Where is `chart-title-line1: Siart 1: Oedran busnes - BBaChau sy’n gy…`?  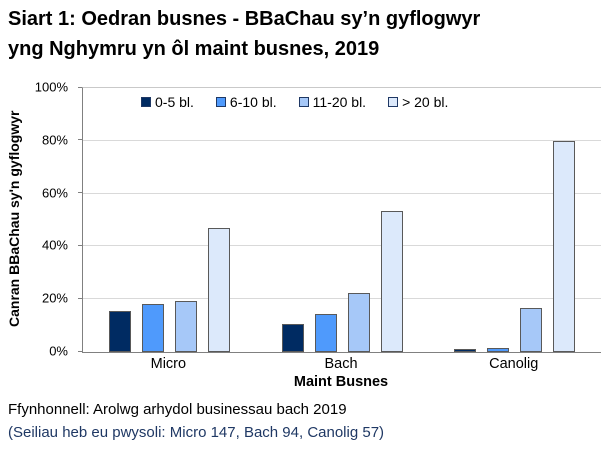
chart-title-line1: Siart 1: Oedran busnes - BBaChau sy’n gy… is located at coordinates (244, 19).